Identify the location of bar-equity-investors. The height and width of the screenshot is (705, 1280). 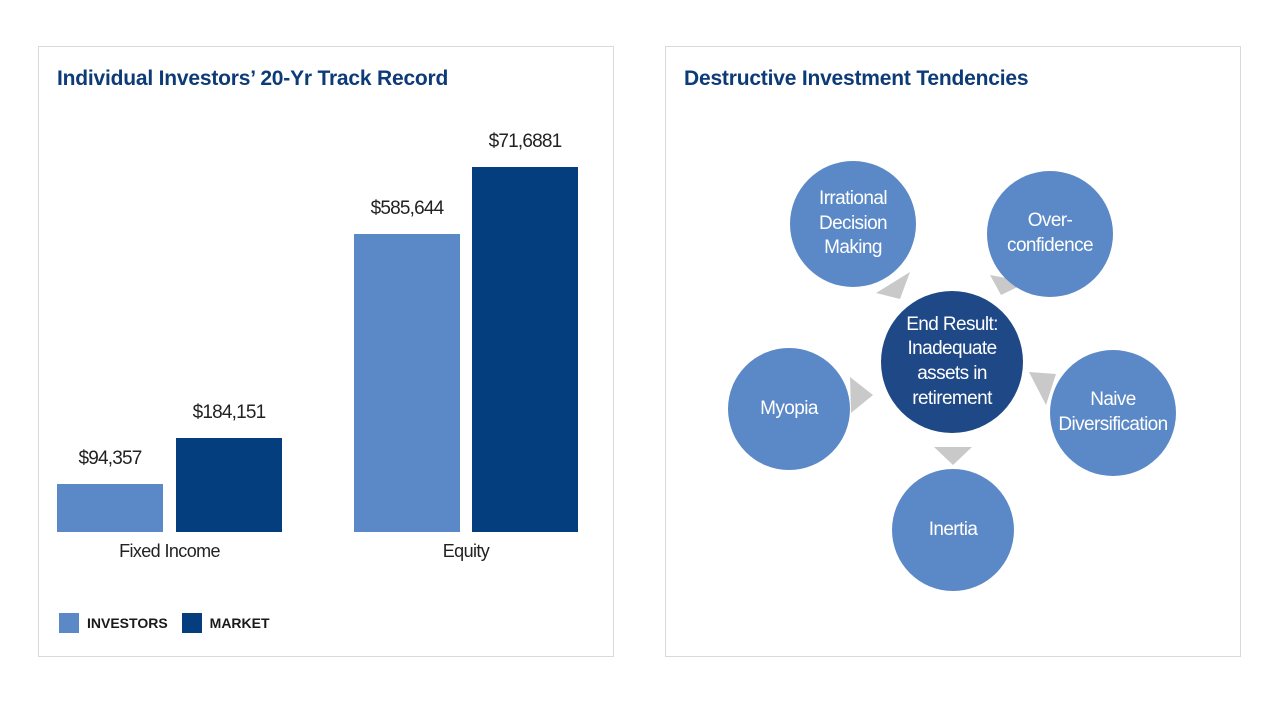
(407, 382).